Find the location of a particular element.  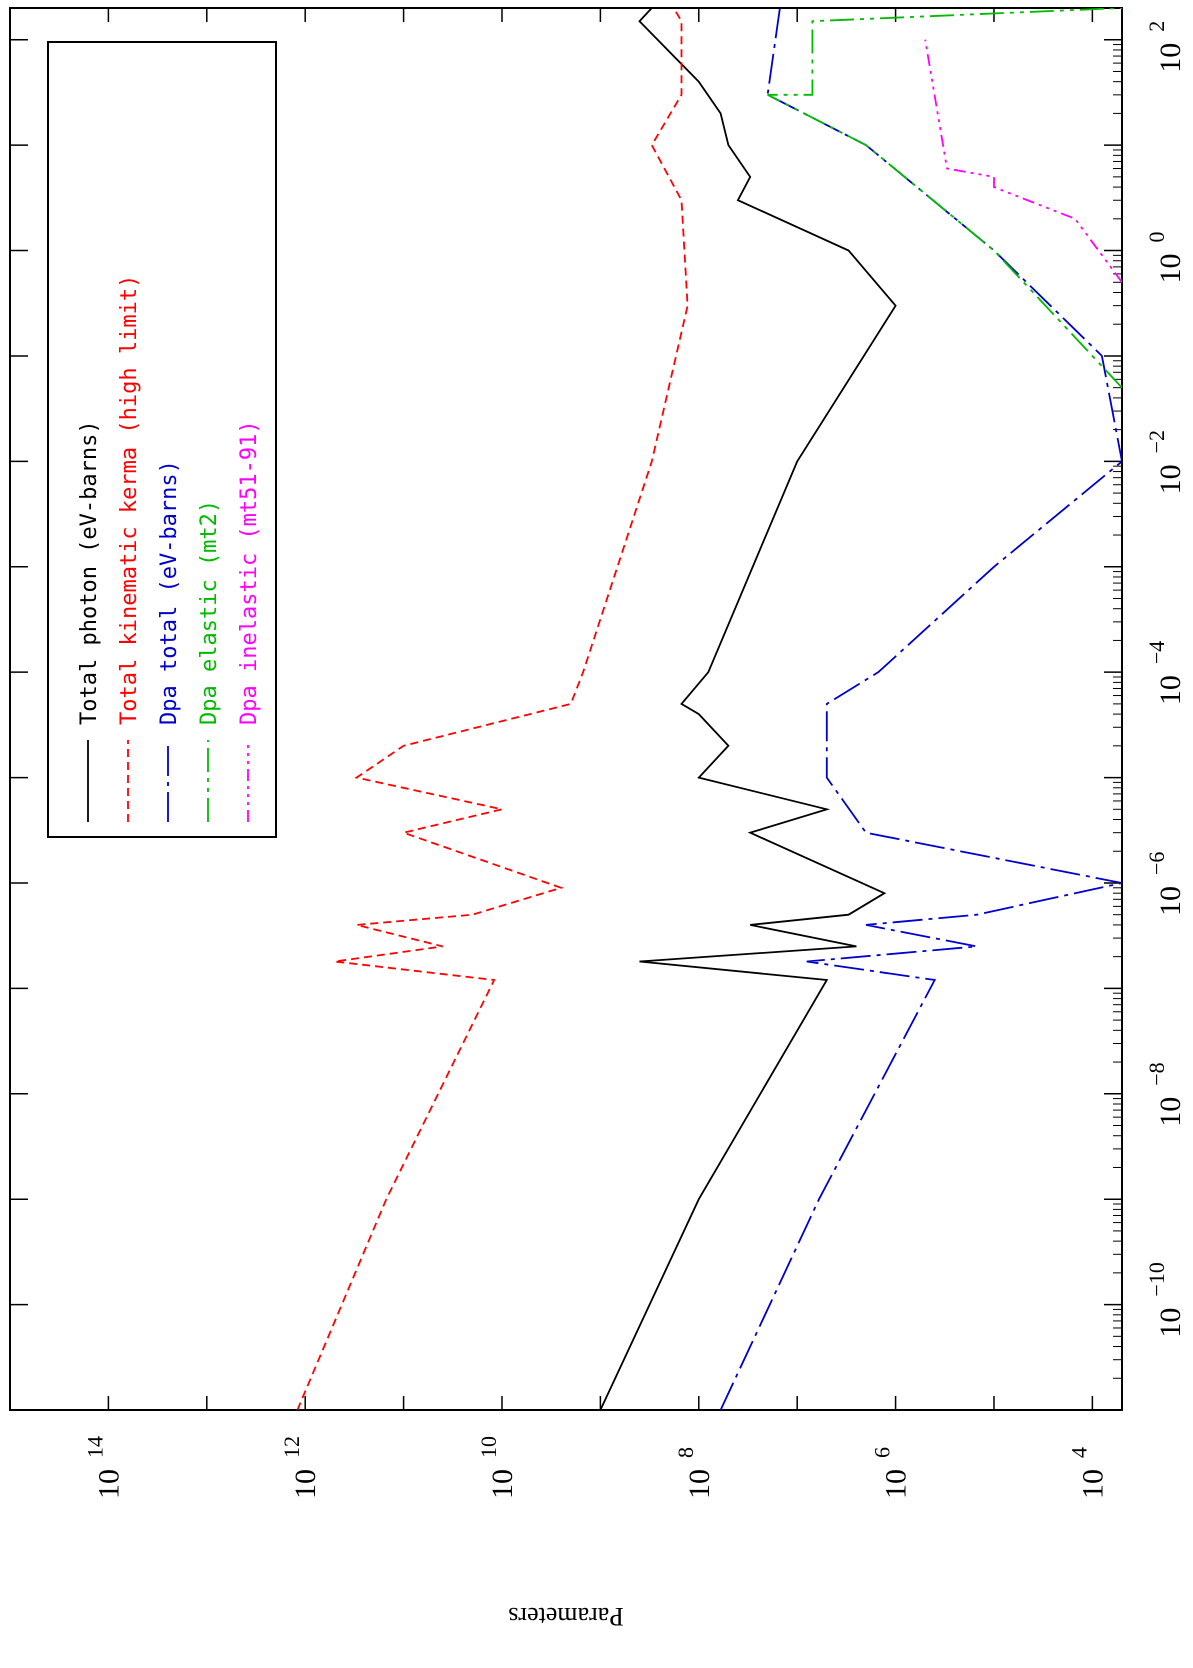

x-tick-exponent: −4 is located at coordinates (1156, 652).